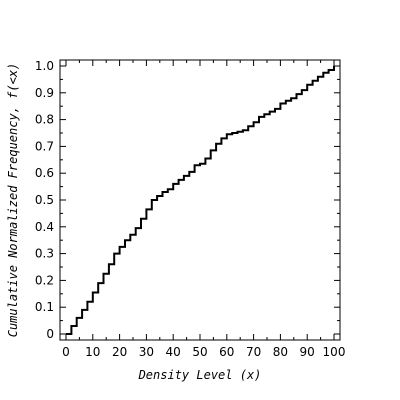 This screenshot has height=400, width=400. Describe the element at coordinates (92, 352) in the screenshot. I see `x-tick-label: 10` at that location.